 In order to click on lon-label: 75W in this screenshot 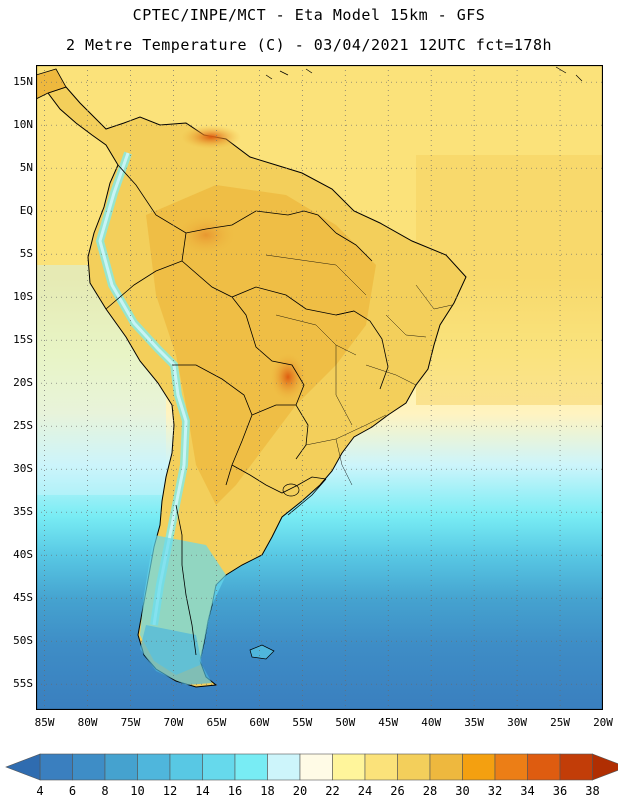, I will do `click(130, 722)`.